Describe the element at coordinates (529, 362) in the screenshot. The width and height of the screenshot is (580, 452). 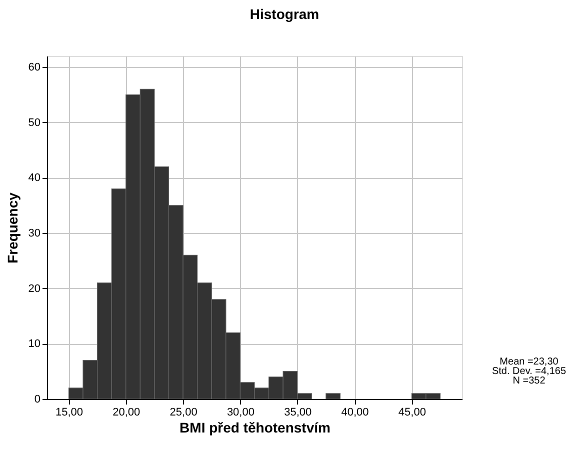
I see `text: Mean =23,30` at that location.